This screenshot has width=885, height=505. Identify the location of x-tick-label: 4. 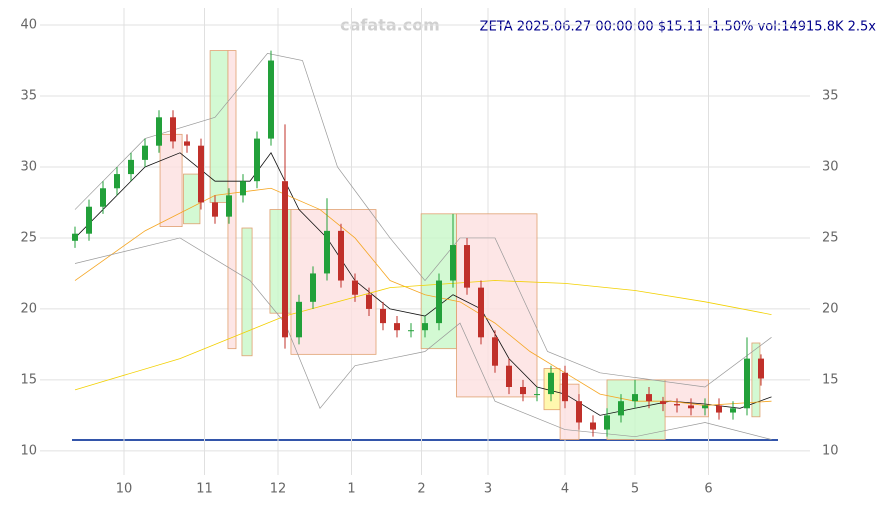
(565, 489).